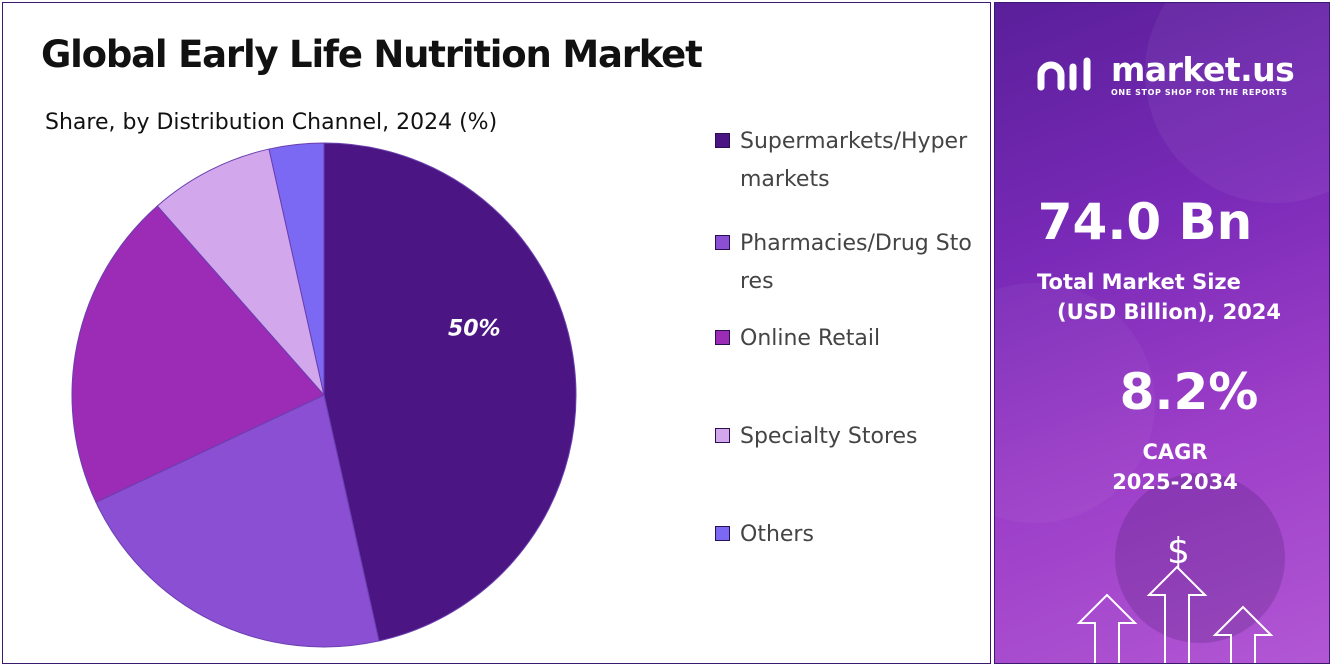  I want to click on logo-text: market.us, so click(1203, 69).